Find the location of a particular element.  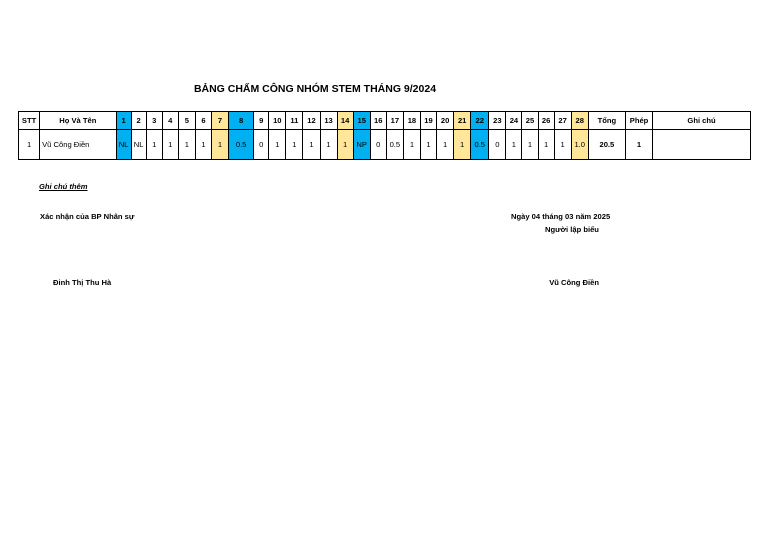

preparer-label: Người lập biểu is located at coordinates (572, 229).